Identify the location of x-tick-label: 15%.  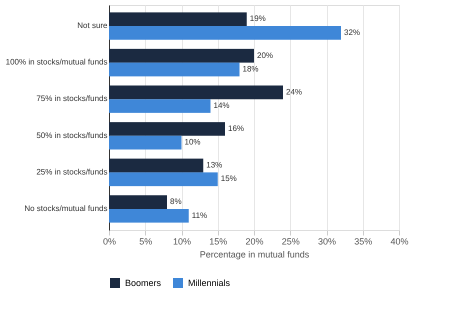
(218, 241).